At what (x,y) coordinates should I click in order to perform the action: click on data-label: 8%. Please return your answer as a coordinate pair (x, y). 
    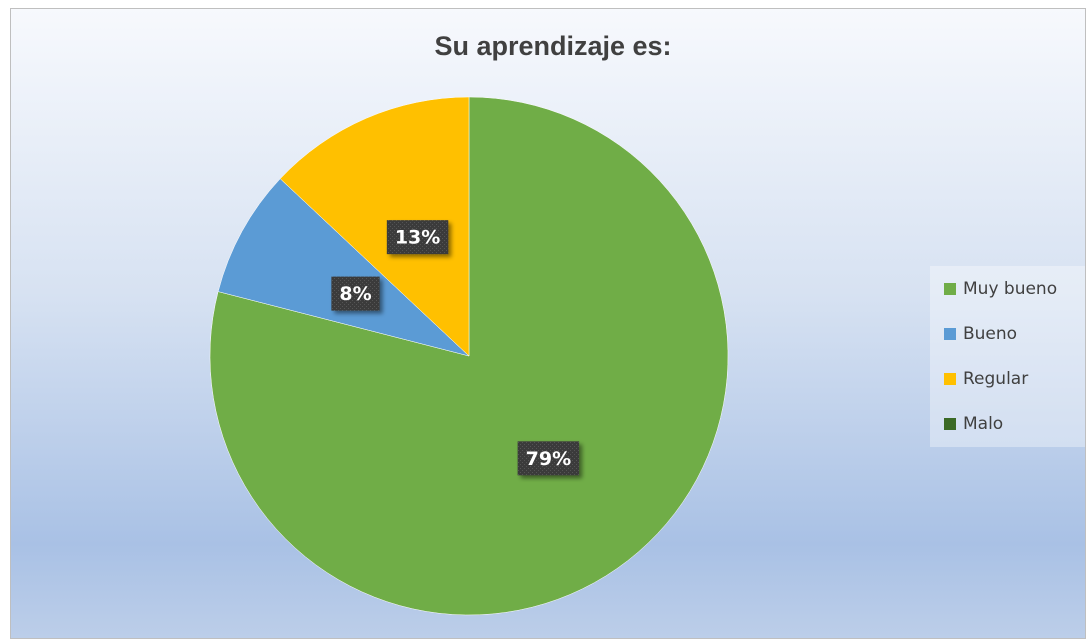
    Looking at the image, I should click on (355, 294).